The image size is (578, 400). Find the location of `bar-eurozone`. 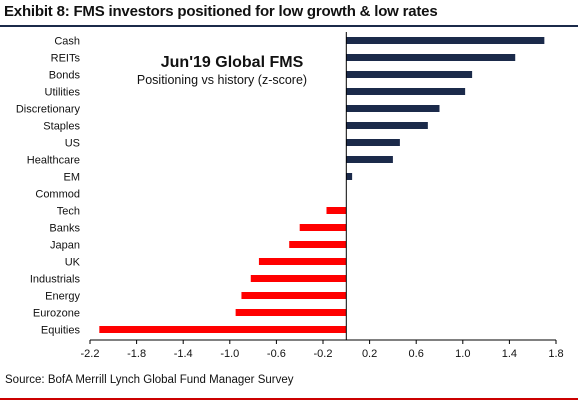

bar-eurozone is located at coordinates (291, 312).